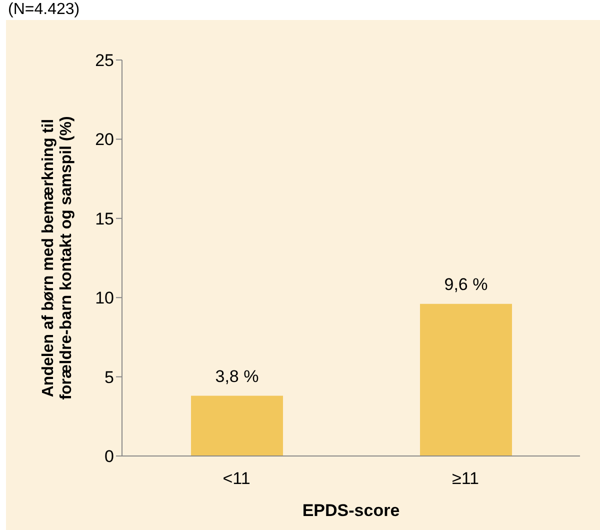 This screenshot has height=530, width=600. Describe the element at coordinates (109, 377) in the screenshot. I see `y-tick-label: 5` at that location.